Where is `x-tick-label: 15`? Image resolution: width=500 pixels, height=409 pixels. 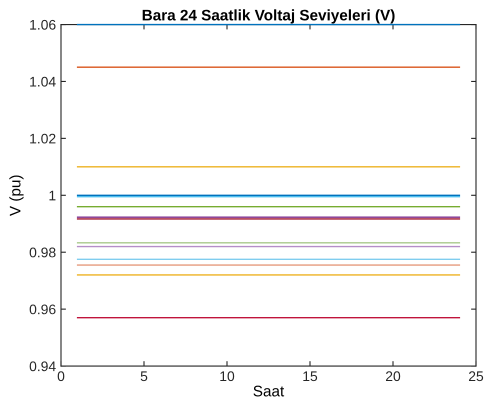
x-tick-label: 15 is located at coordinates (310, 376).